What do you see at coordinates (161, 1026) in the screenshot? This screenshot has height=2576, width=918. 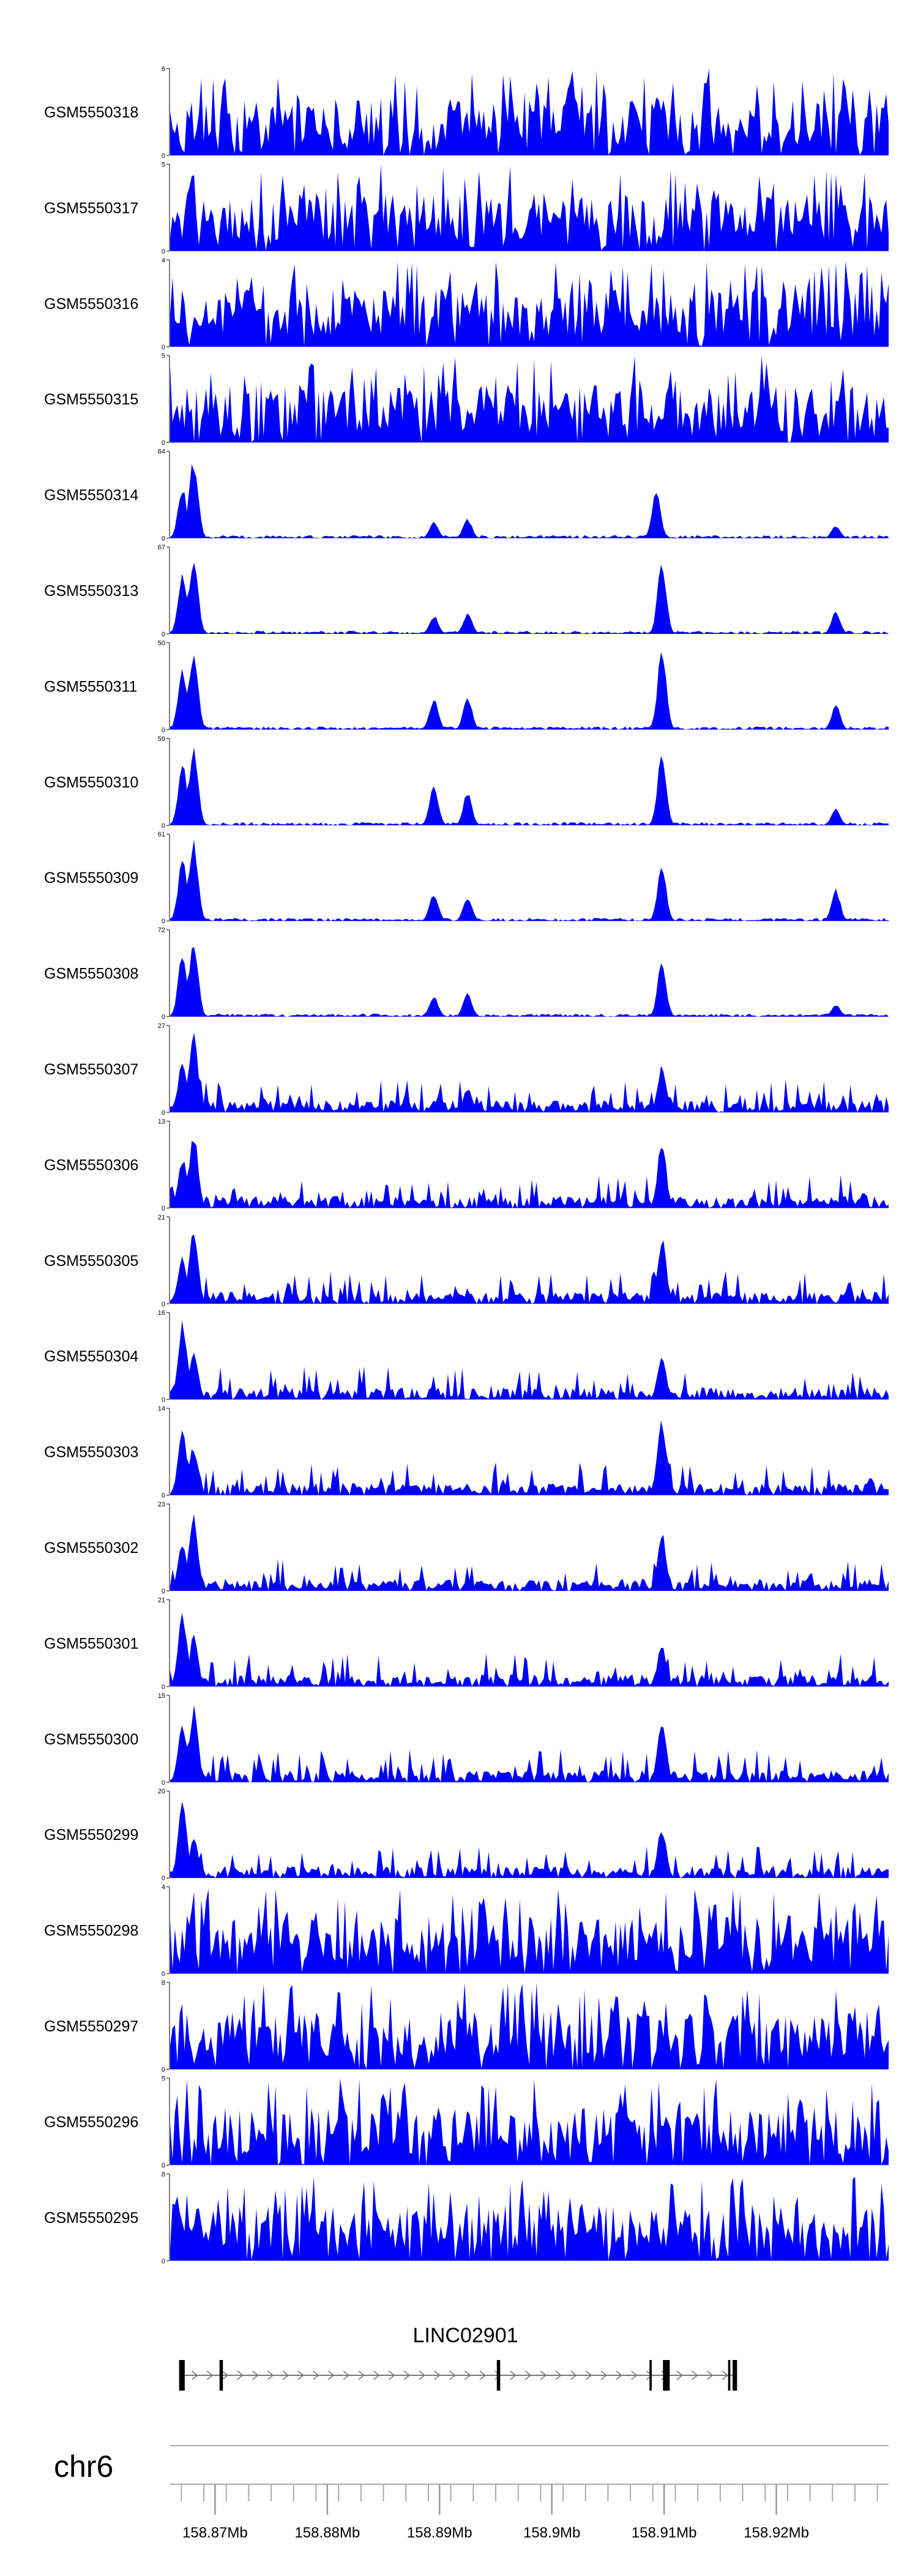 I see `y-max-label: 27` at bounding box center [161, 1026].